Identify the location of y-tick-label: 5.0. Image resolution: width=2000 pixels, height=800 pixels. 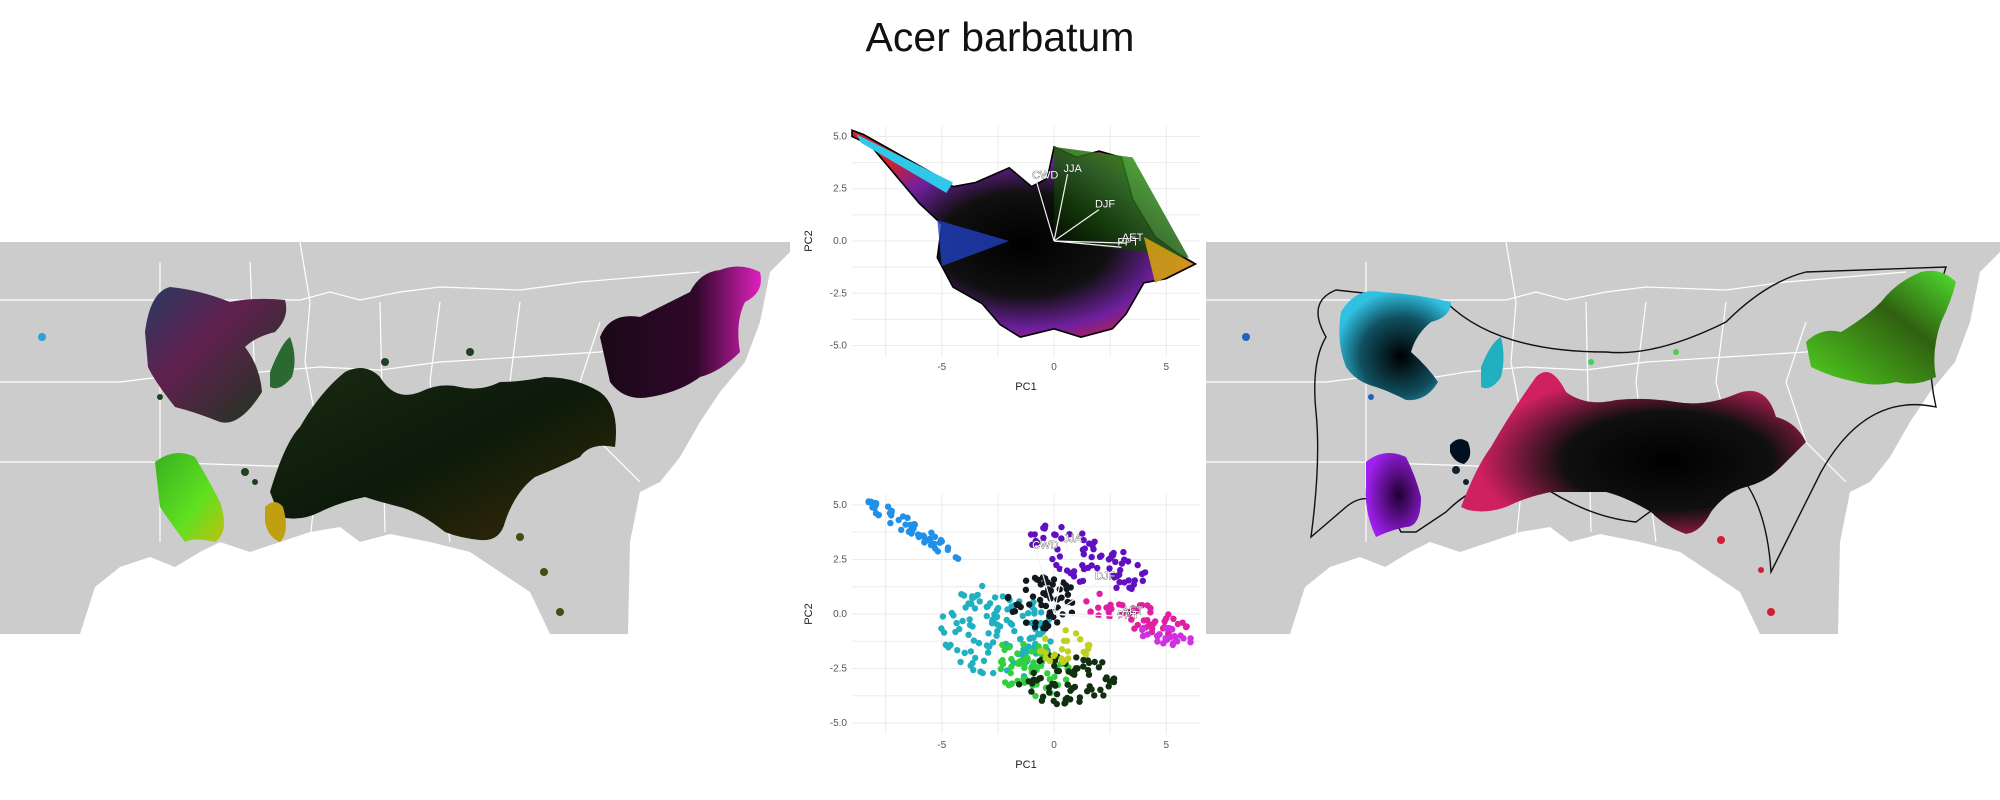
(840, 136).